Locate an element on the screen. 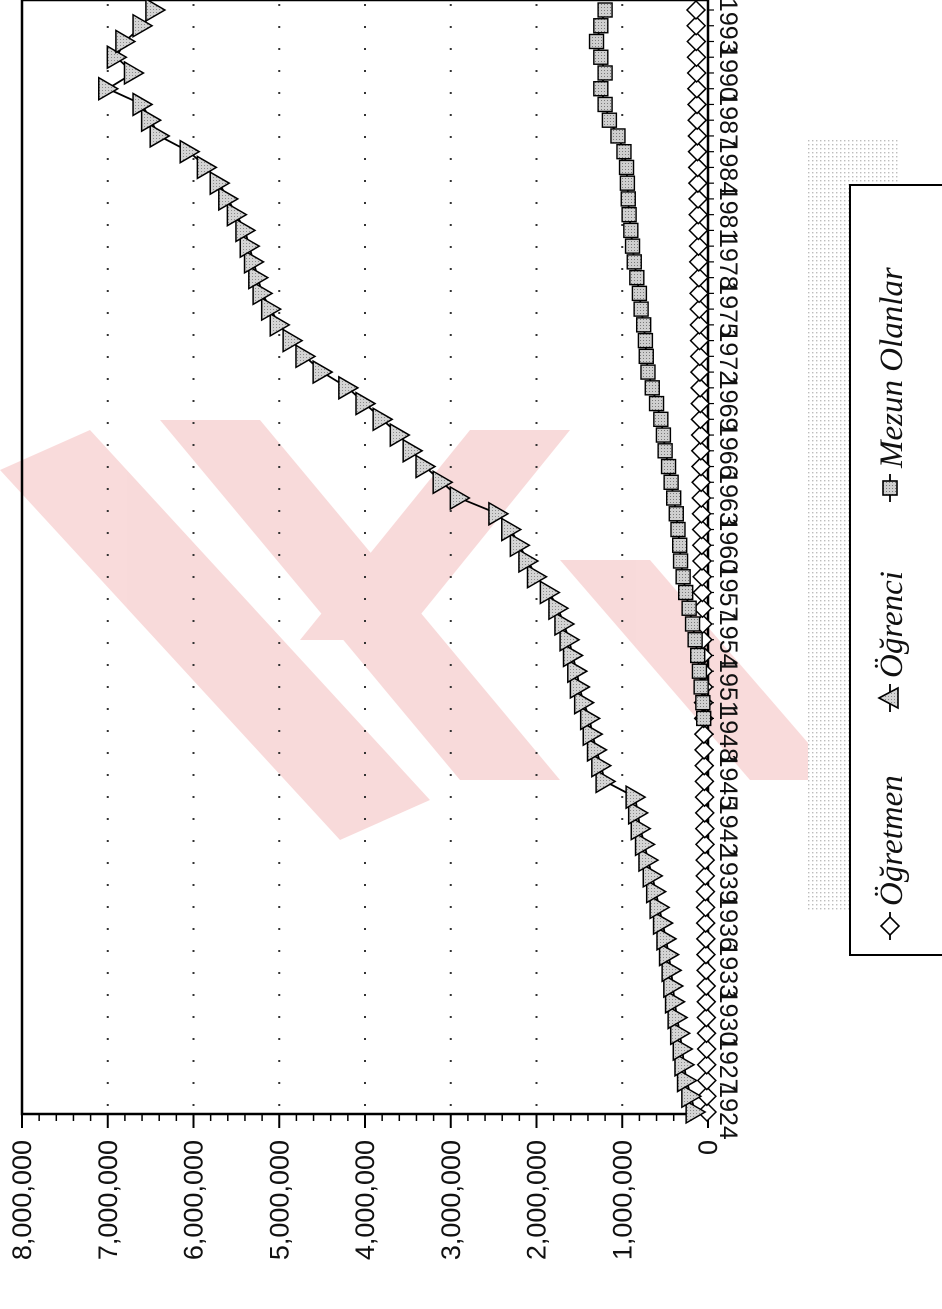  x-tick-label: 1981 is located at coordinates (728, 215).